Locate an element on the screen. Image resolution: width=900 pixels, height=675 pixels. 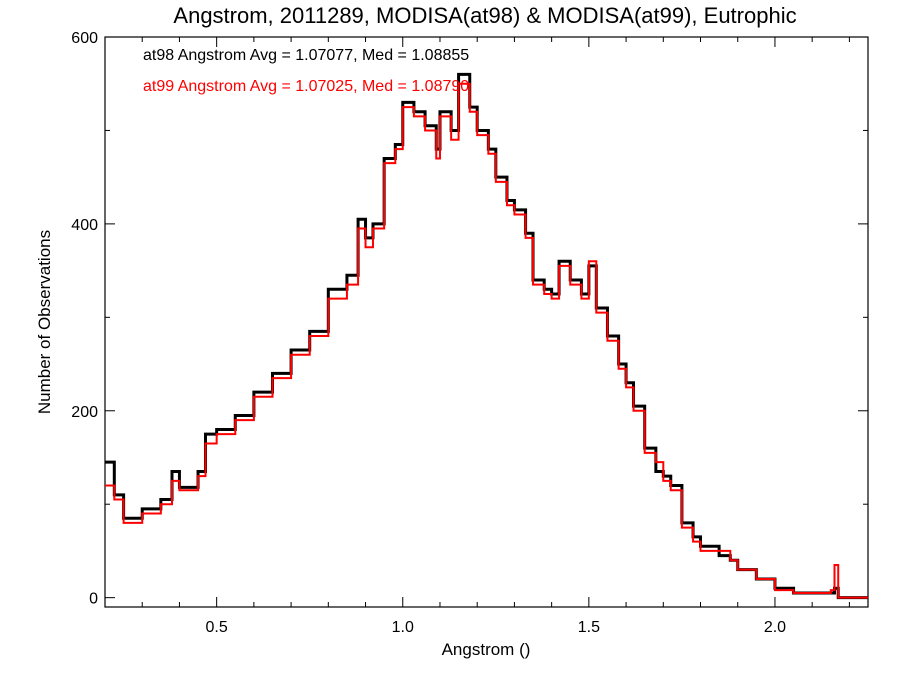
x-tick-label: 1.0 is located at coordinates (403, 627).